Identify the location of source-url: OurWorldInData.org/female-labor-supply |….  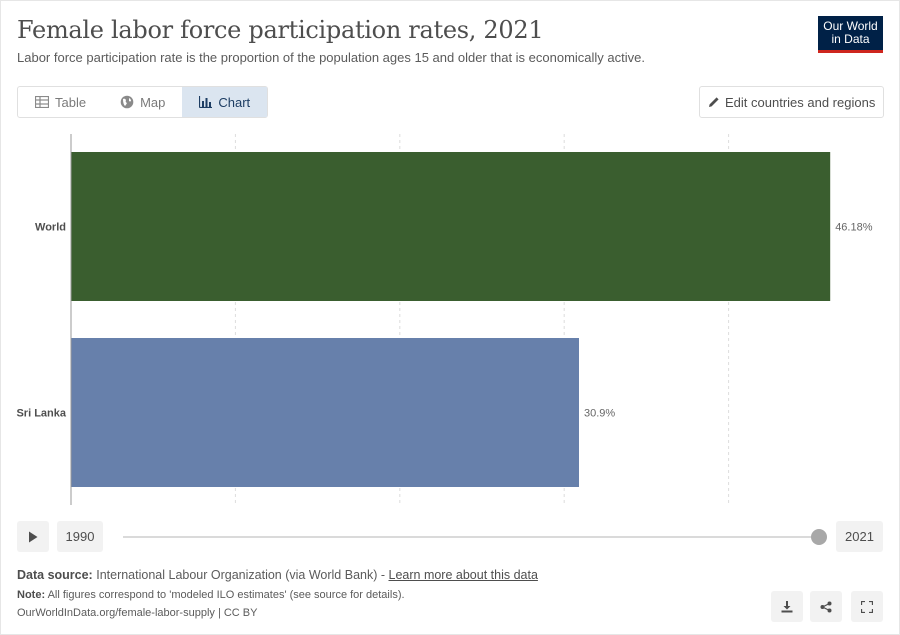
(137, 613).